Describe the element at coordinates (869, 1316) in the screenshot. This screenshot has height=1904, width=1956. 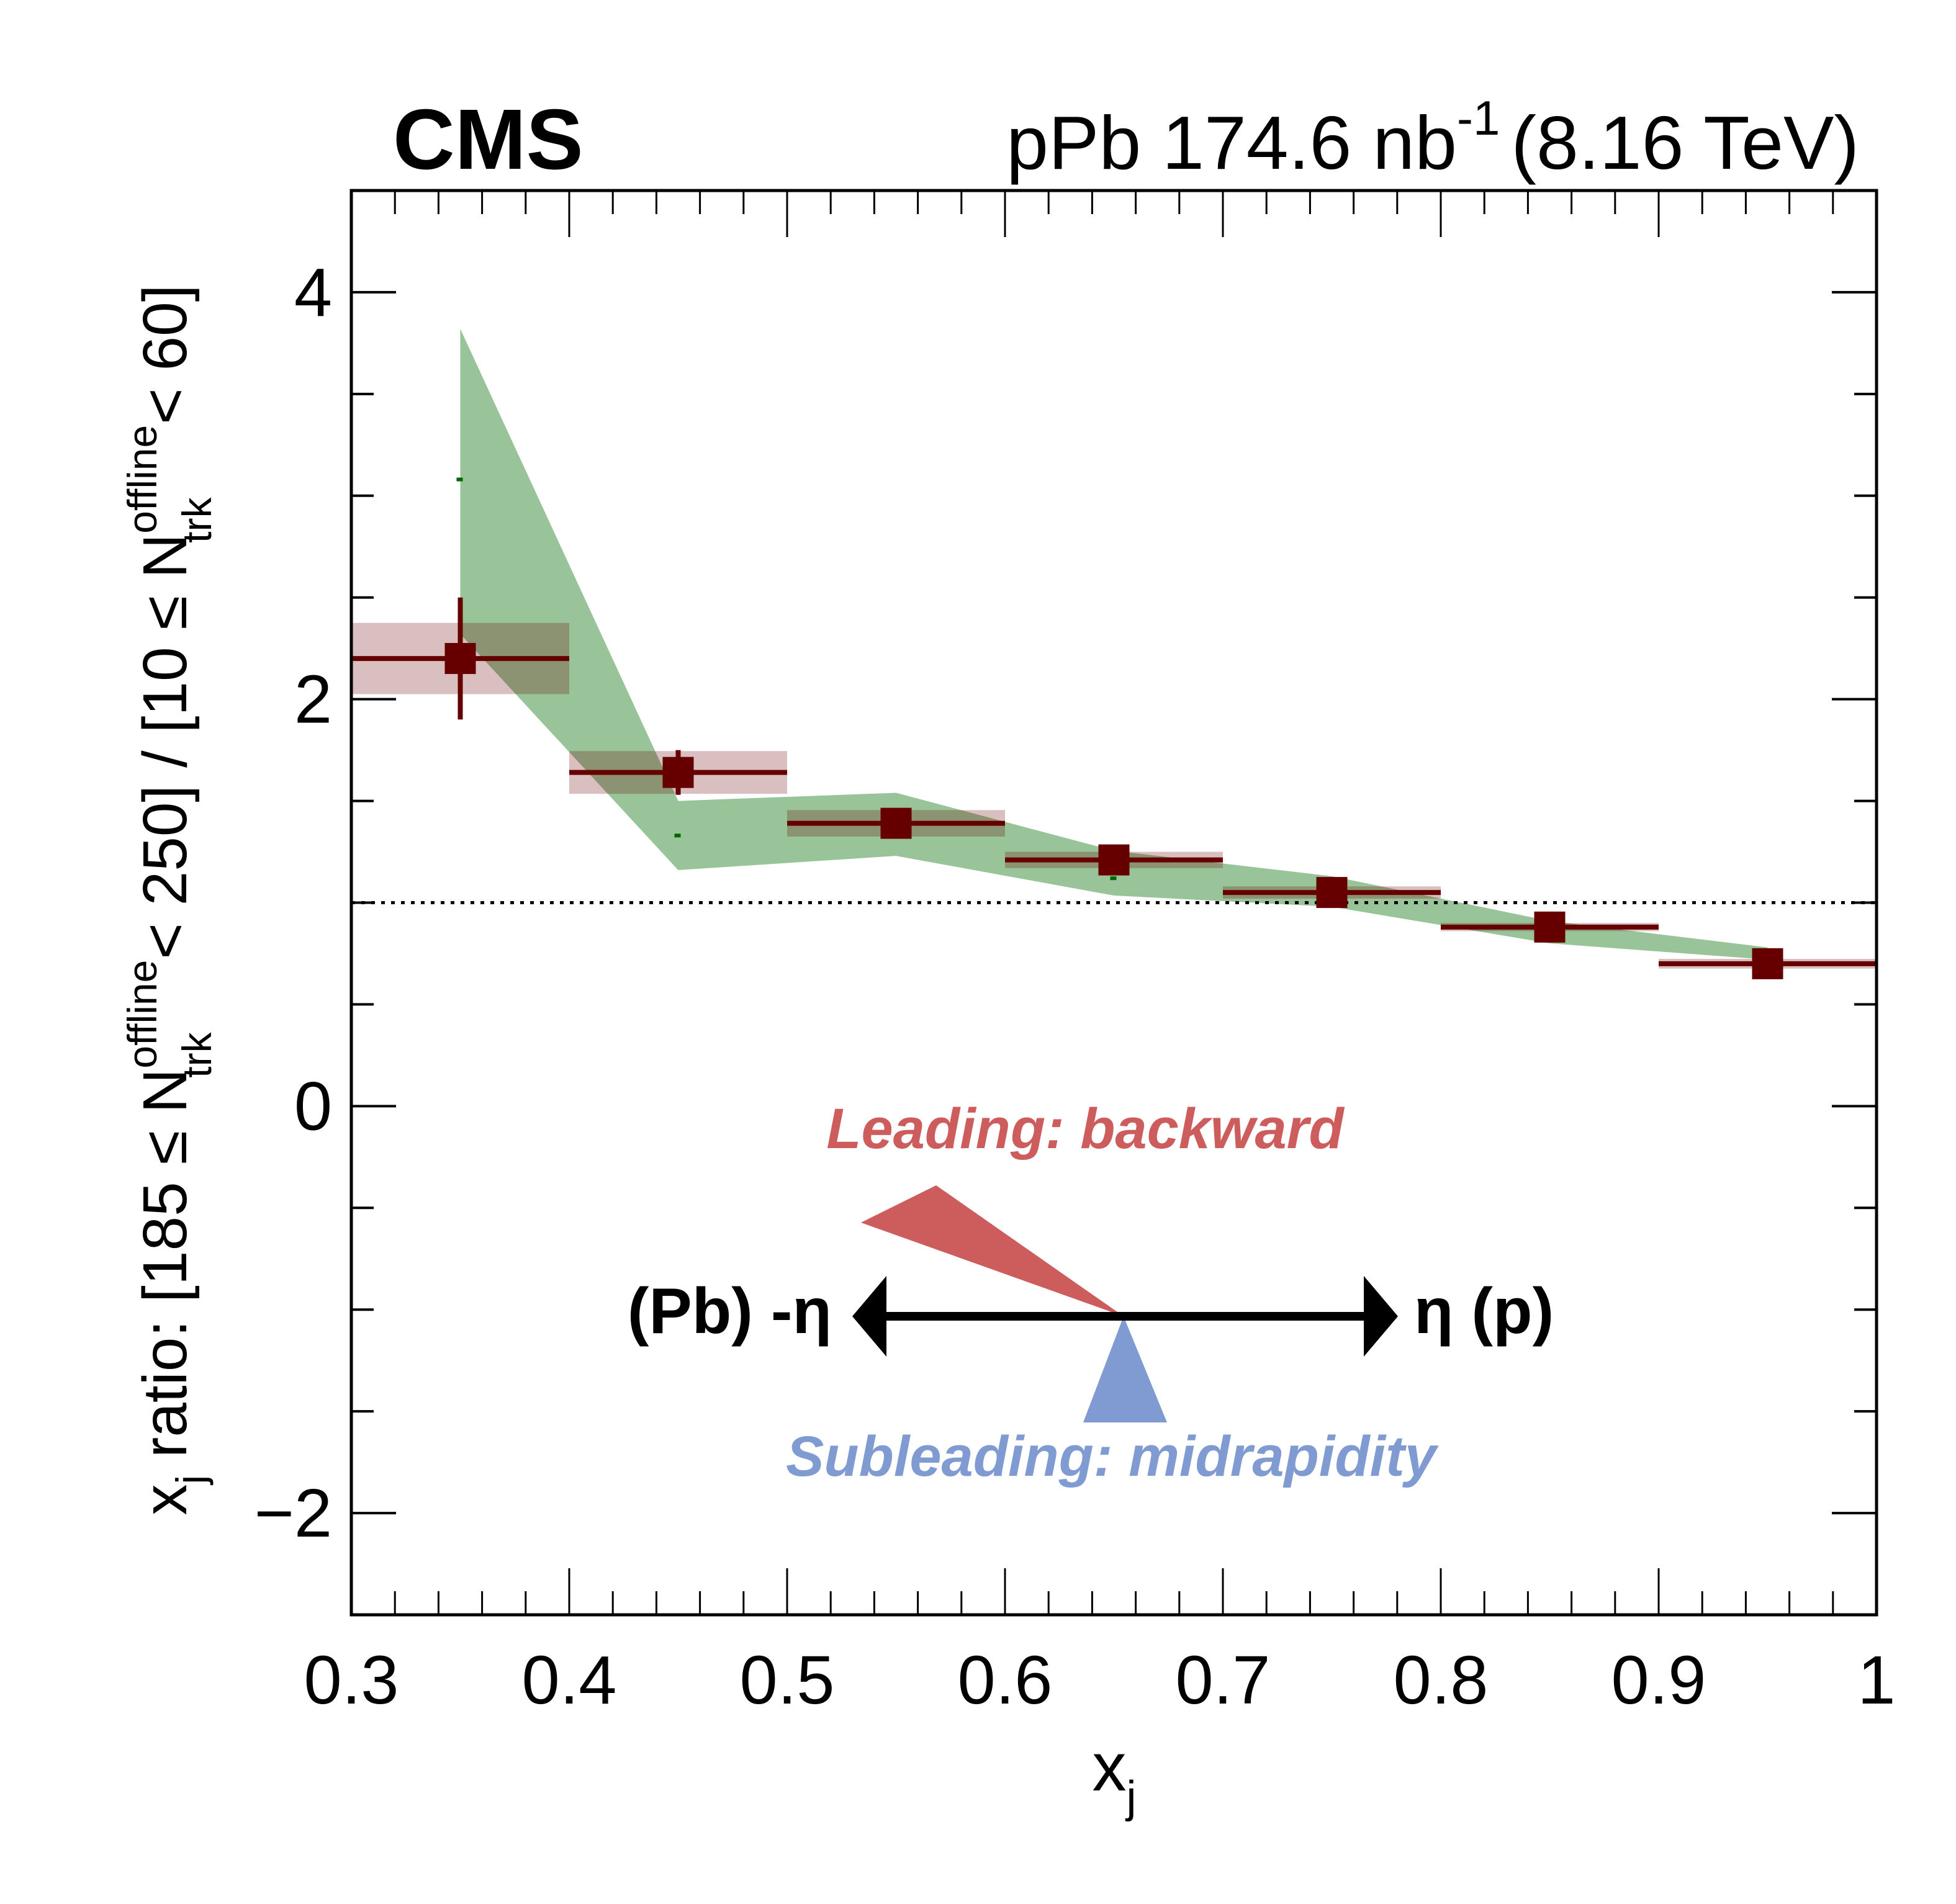
I see `arrow-left-icon` at that location.